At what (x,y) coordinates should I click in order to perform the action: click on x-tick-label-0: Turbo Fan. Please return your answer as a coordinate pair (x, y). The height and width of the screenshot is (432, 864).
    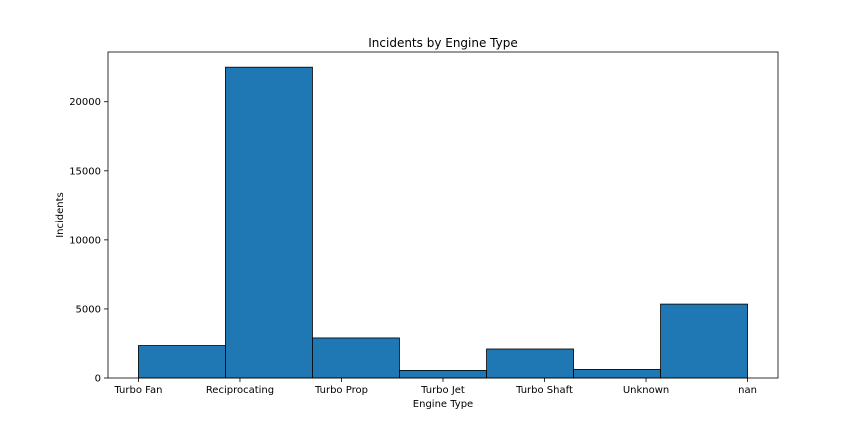
    Looking at the image, I should click on (137, 390).